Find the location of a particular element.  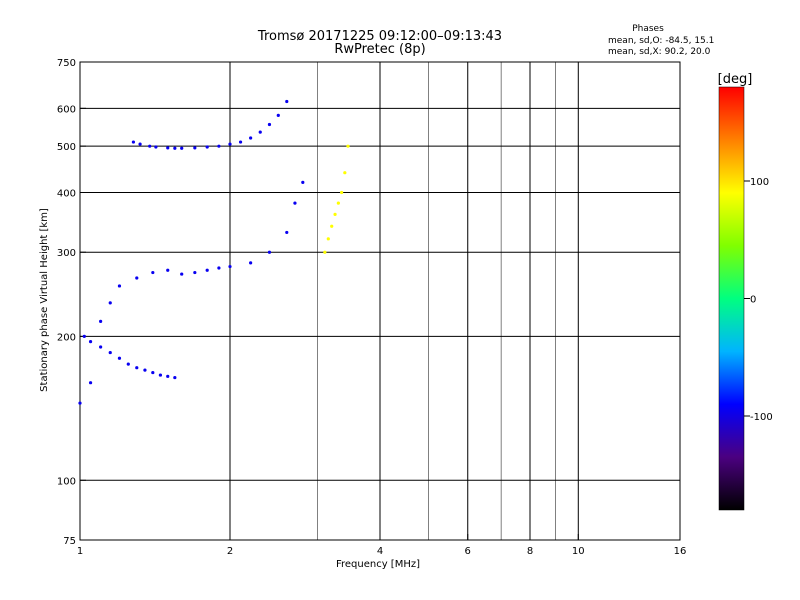

y-tick-label: 400 is located at coordinates (66, 193).